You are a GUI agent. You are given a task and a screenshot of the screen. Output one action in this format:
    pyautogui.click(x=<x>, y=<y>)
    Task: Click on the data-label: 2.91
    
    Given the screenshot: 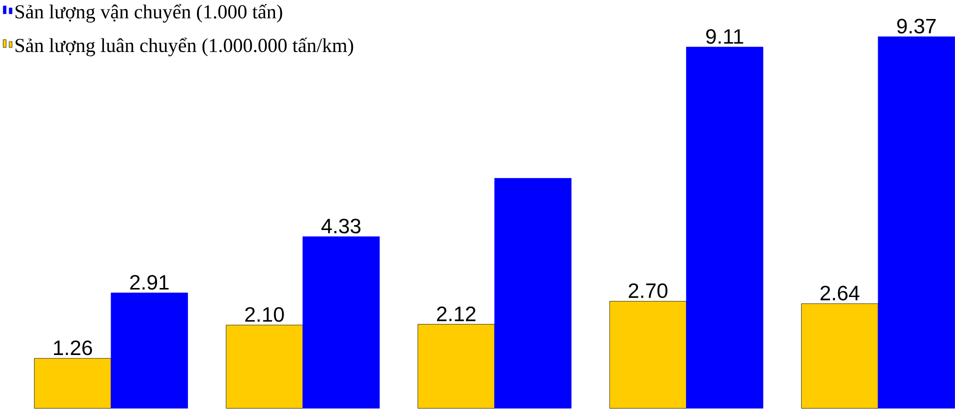 What is the action you would take?
    pyautogui.click(x=149, y=282)
    